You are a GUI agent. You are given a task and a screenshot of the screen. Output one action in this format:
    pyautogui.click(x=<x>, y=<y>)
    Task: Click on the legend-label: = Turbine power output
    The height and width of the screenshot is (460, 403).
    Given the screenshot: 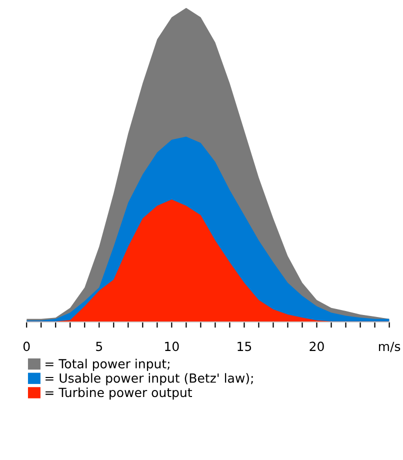 What is the action you would take?
    pyautogui.click(x=119, y=393)
    